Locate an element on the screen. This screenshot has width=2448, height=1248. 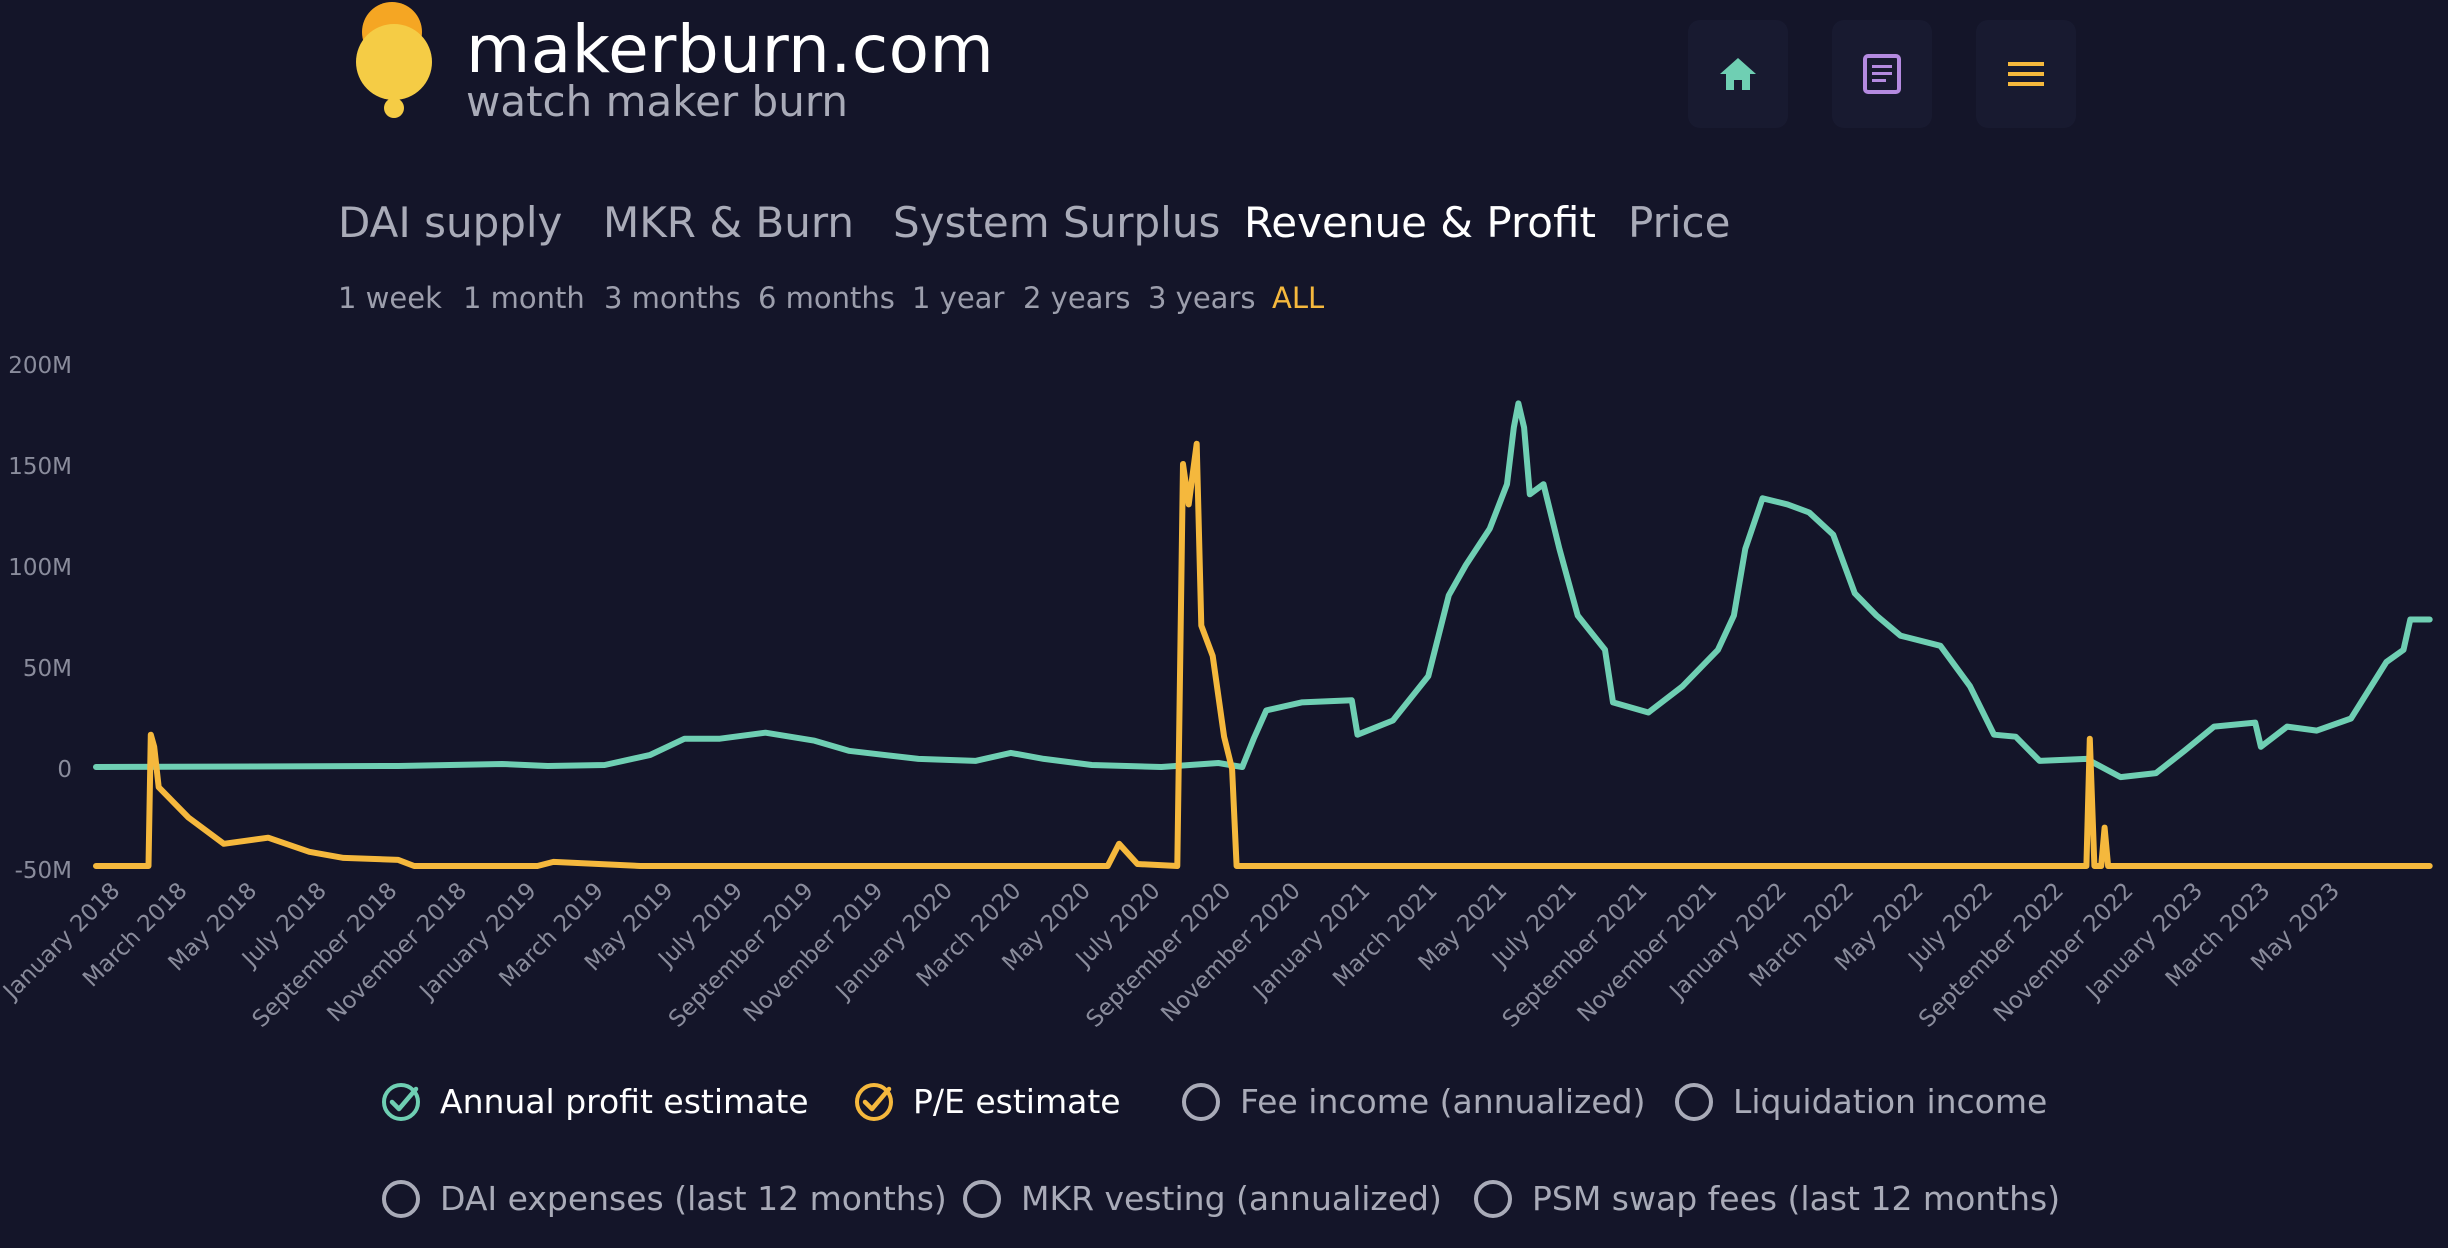
legend-mkr-vesting: MKR vesting (annualized) is located at coordinates (1201, 1199).